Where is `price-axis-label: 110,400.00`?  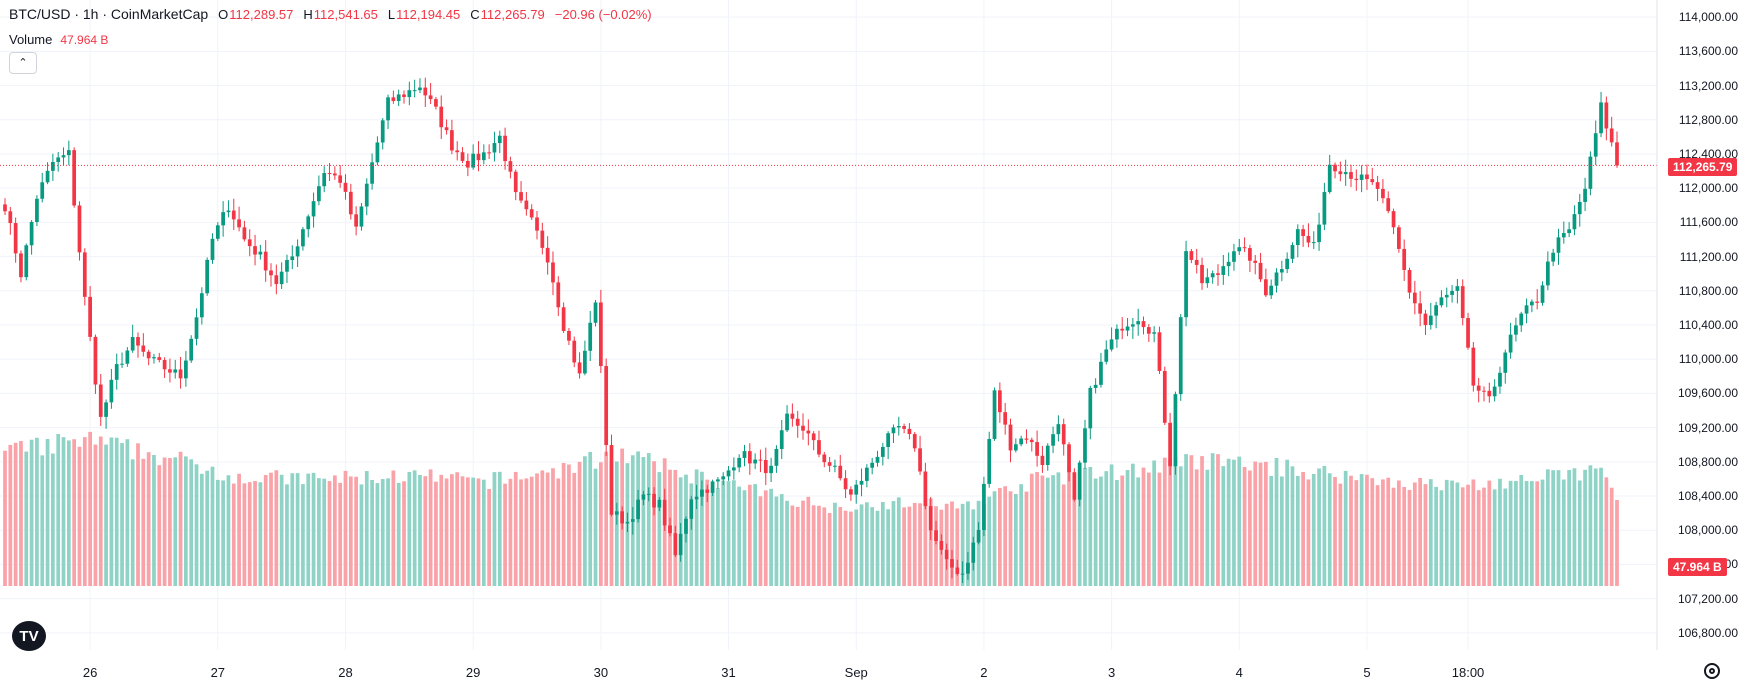
price-axis-label: 110,400.00 is located at coordinates (1708, 325).